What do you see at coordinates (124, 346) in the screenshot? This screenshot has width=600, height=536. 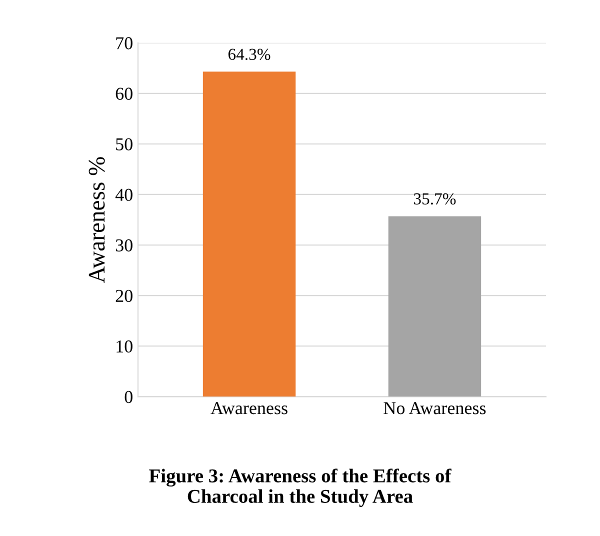 I see `y-tick-label: 10` at bounding box center [124, 346].